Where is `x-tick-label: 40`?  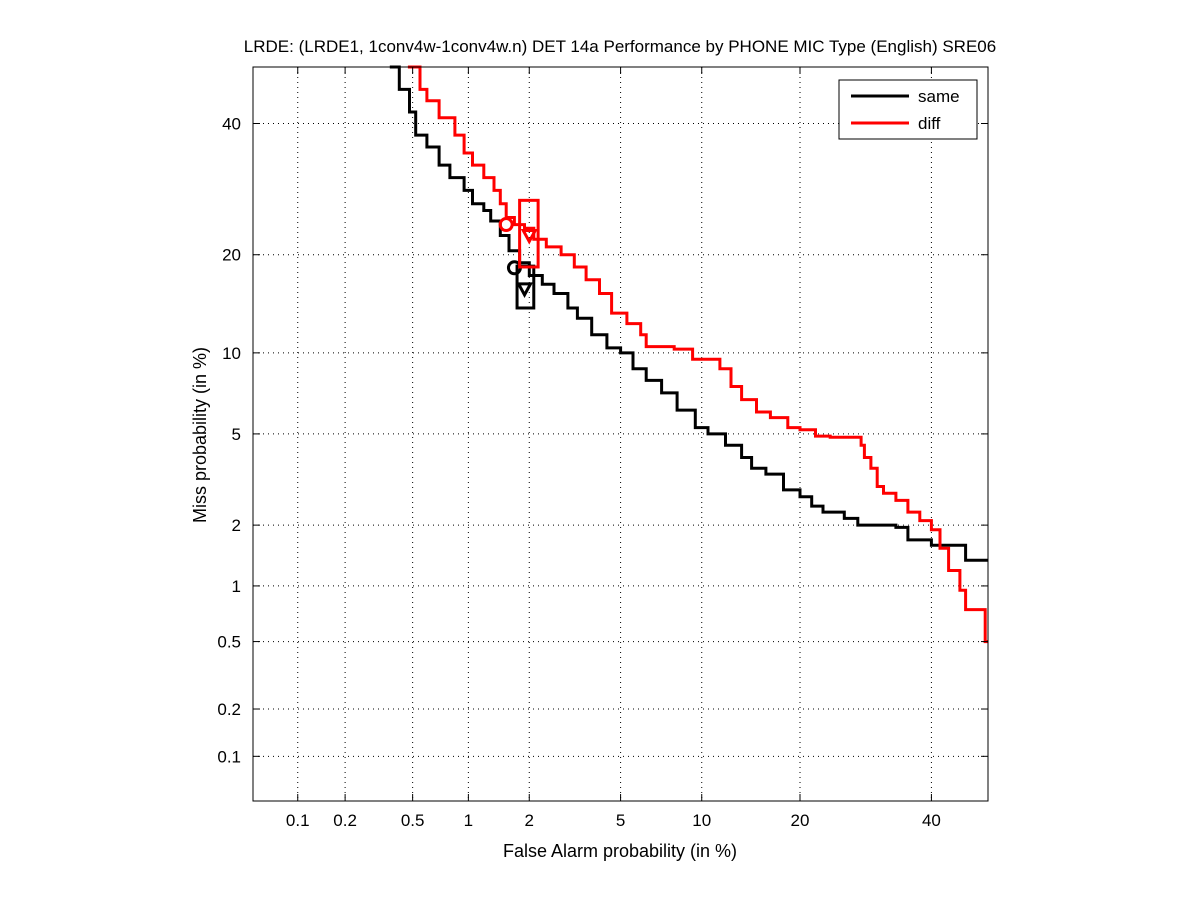 x-tick-label: 40 is located at coordinates (931, 820).